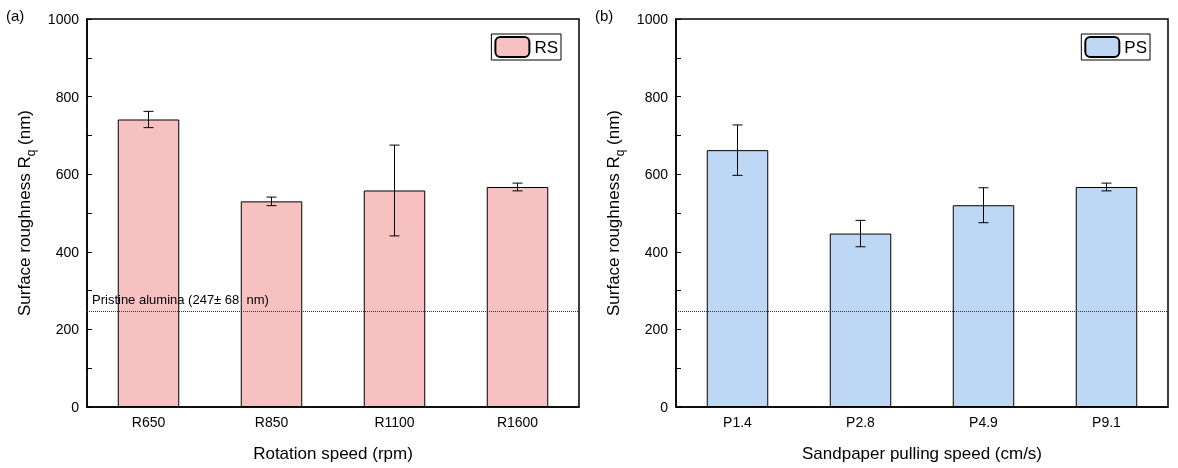  Describe the element at coordinates (394, 422) in the screenshot. I see `x-tick-label: R1100` at that location.